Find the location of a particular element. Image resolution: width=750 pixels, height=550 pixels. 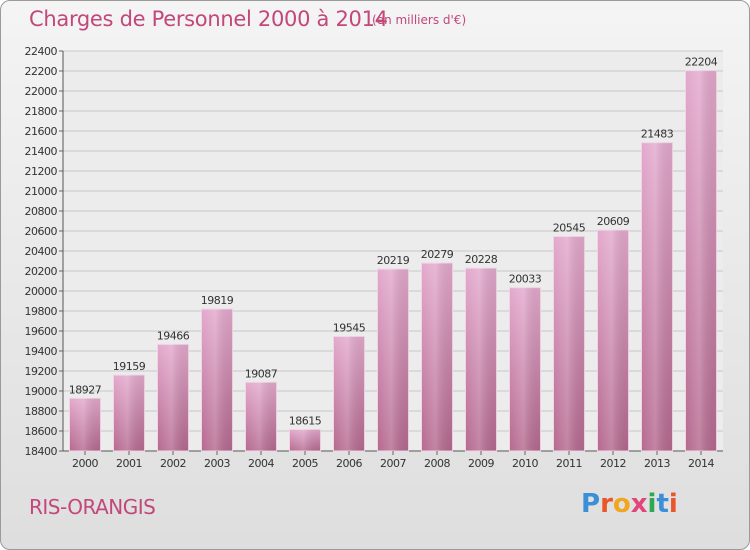

y-tick-label: 19000 is located at coordinates (41, 391).